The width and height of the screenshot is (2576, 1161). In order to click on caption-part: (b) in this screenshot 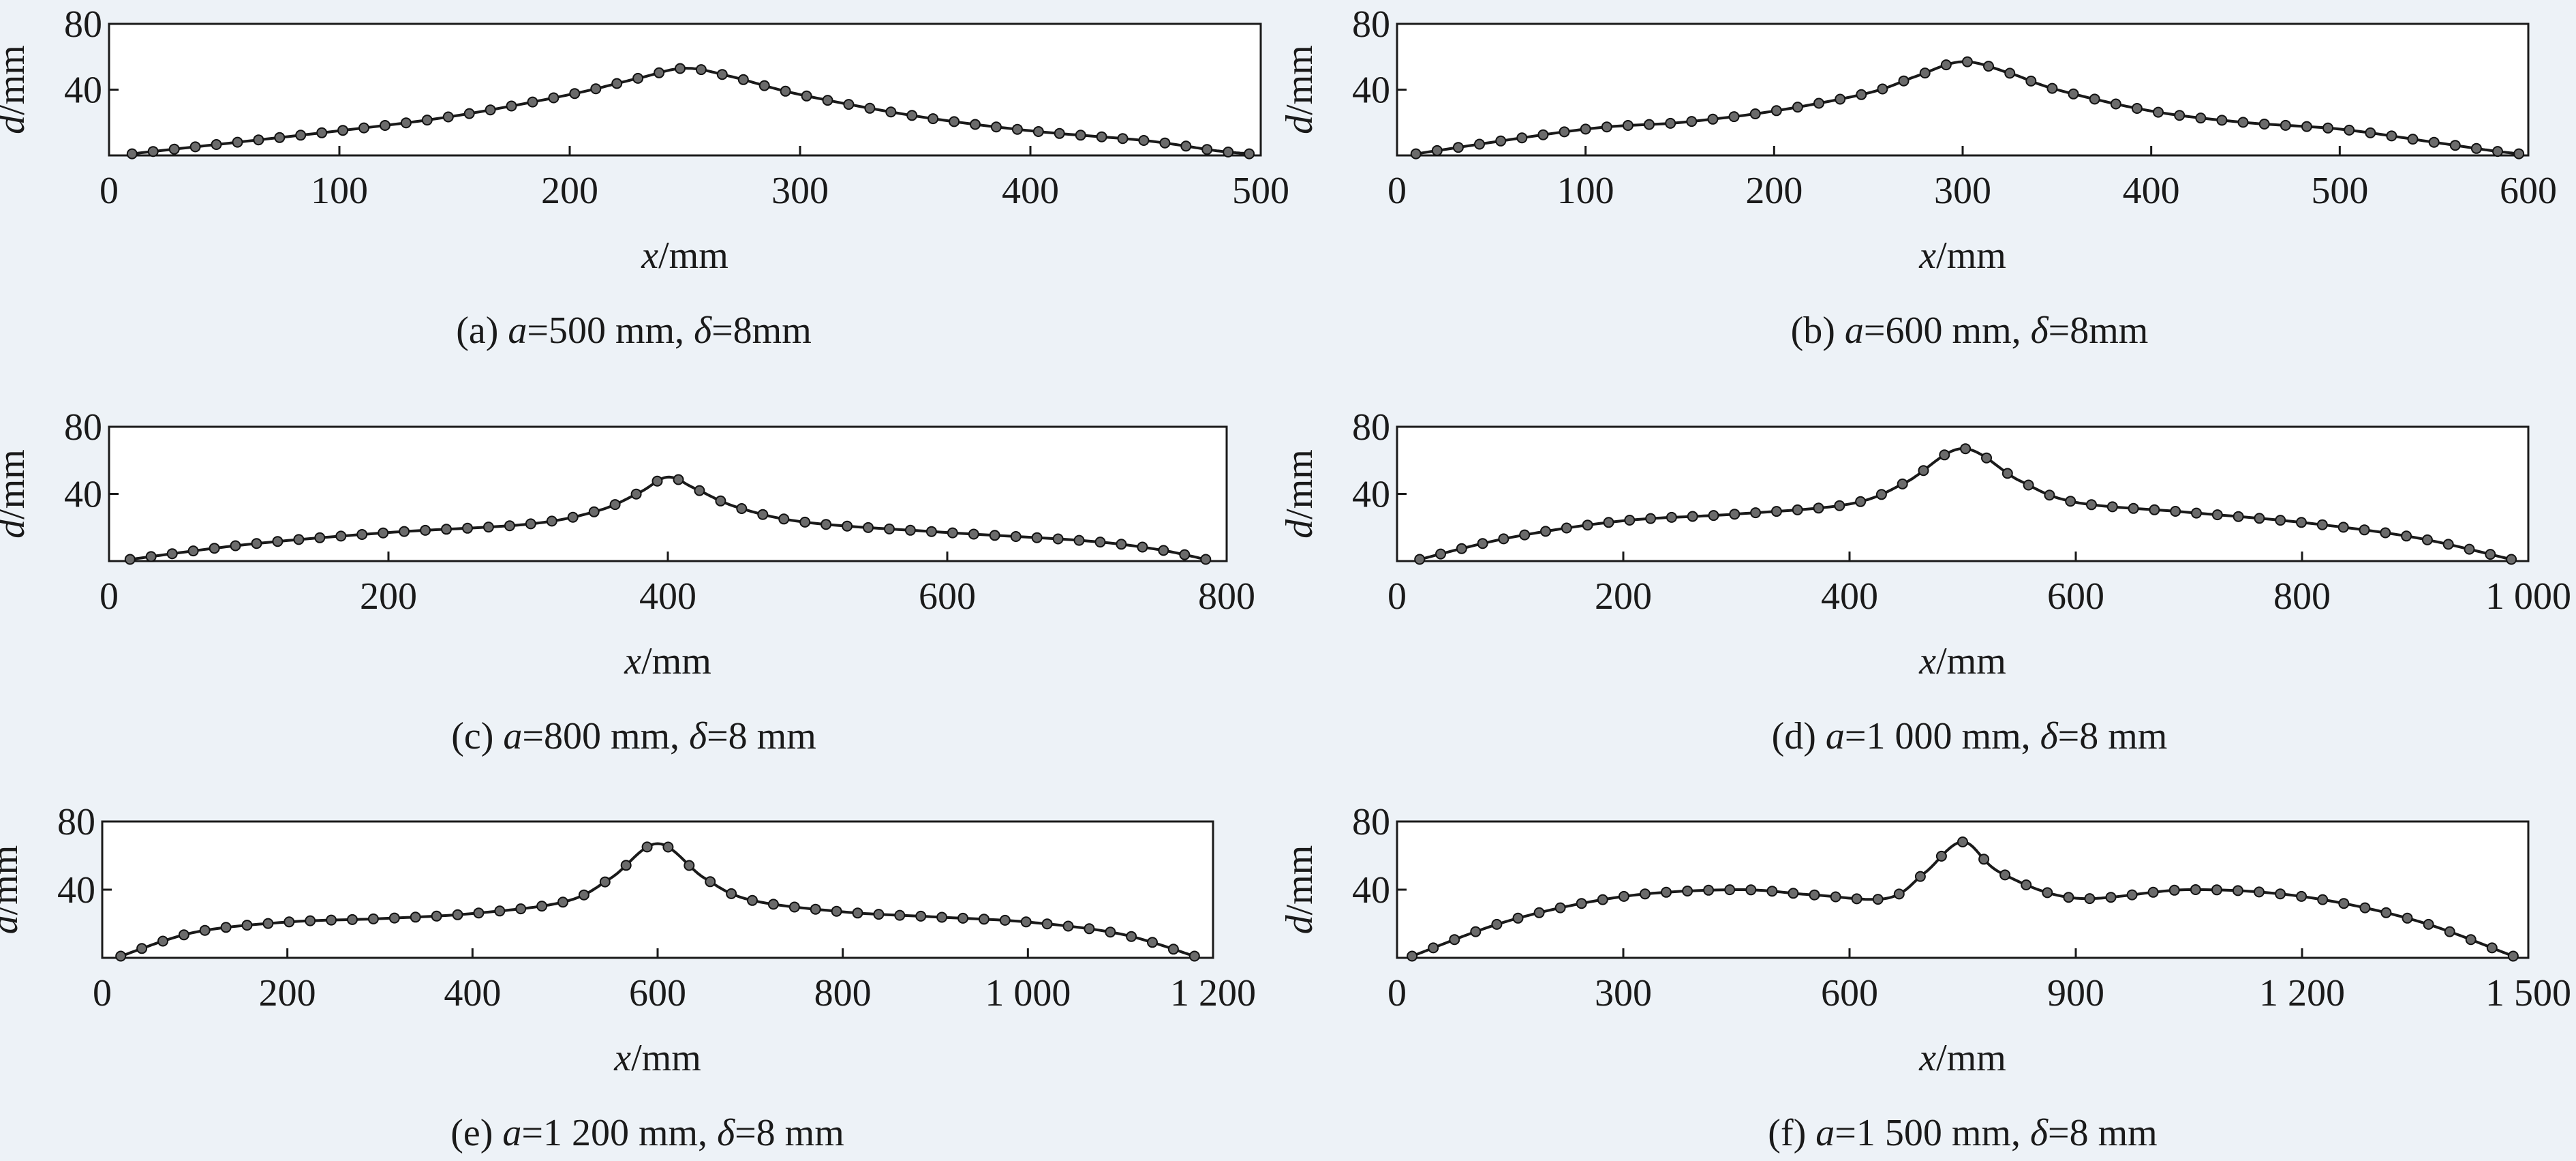, I will do `click(1818, 331)`.